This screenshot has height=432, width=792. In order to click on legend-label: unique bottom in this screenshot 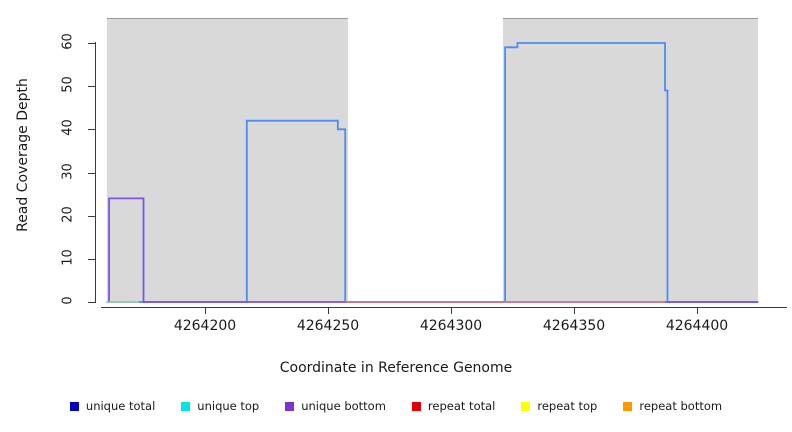, I will do `click(343, 406)`.